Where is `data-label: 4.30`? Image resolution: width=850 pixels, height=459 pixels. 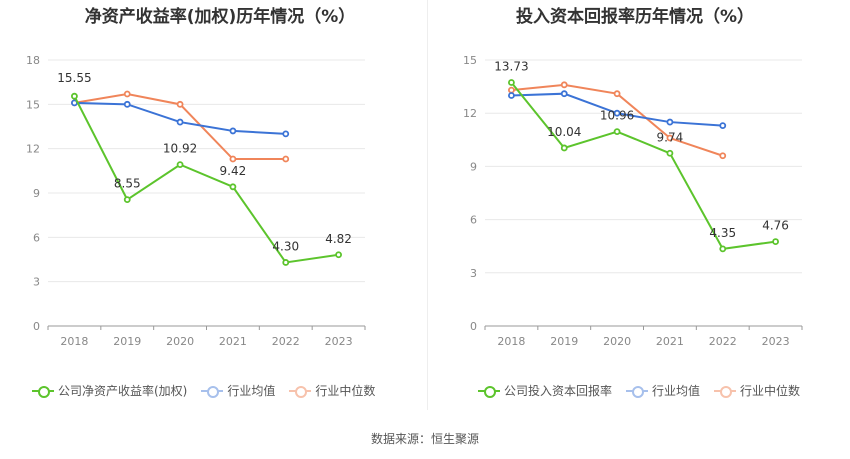 data-label: 4.30 is located at coordinates (285, 246).